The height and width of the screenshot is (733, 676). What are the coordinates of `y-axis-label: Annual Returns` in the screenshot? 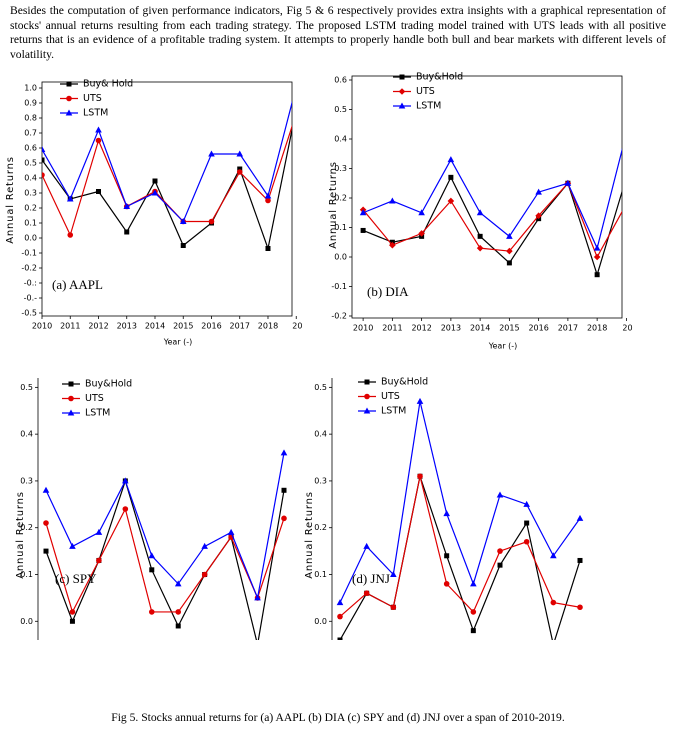 It's located at (20, 535).